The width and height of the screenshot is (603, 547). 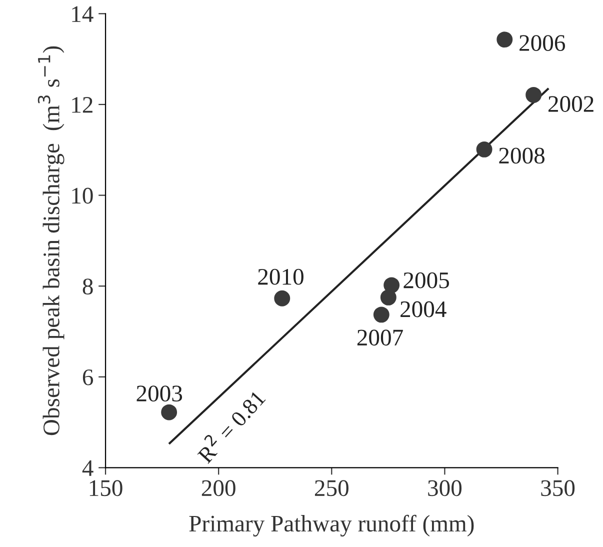 I want to click on y-tick-label: 14, so click(x=83, y=14).